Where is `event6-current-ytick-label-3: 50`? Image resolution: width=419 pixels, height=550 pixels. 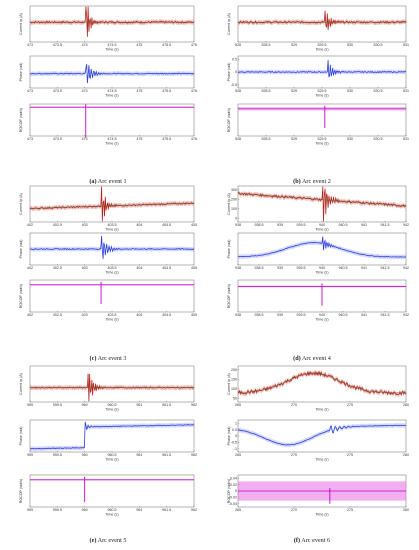 event6-current-ytick-label-3: 50 is located at coordinates (235, 399).